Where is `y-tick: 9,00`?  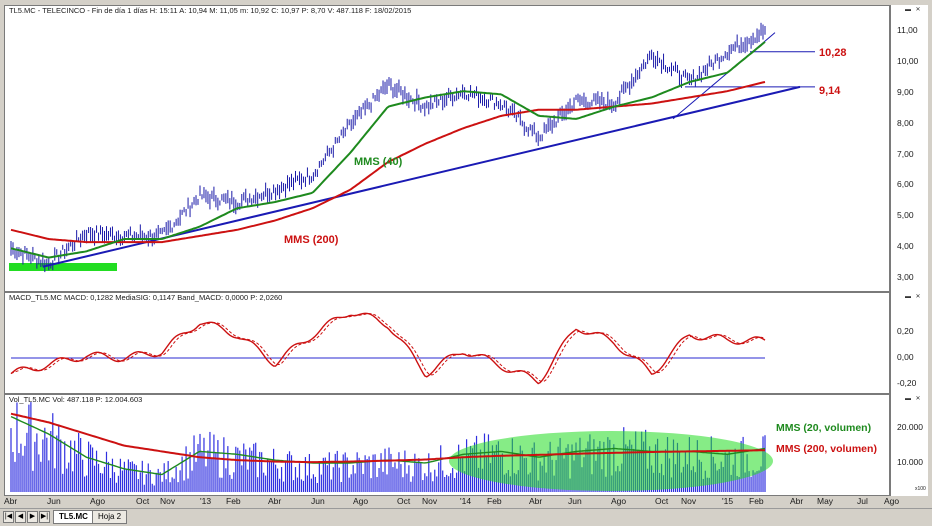 y-tick: 9,00 is located at coordinates (905, 92).